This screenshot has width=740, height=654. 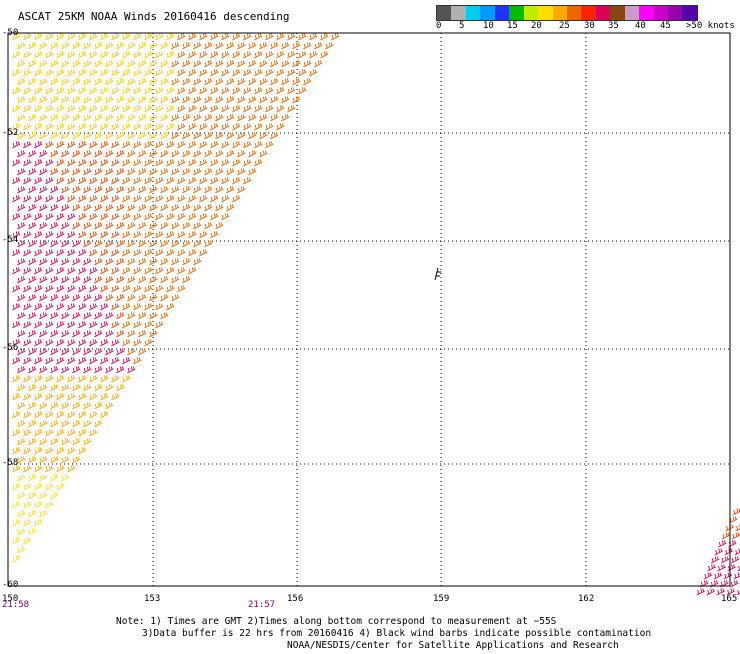 What do you see at coordinates (660, 13) in the screenshot?
I see `scale-segment` at bounding box center [660, 13].